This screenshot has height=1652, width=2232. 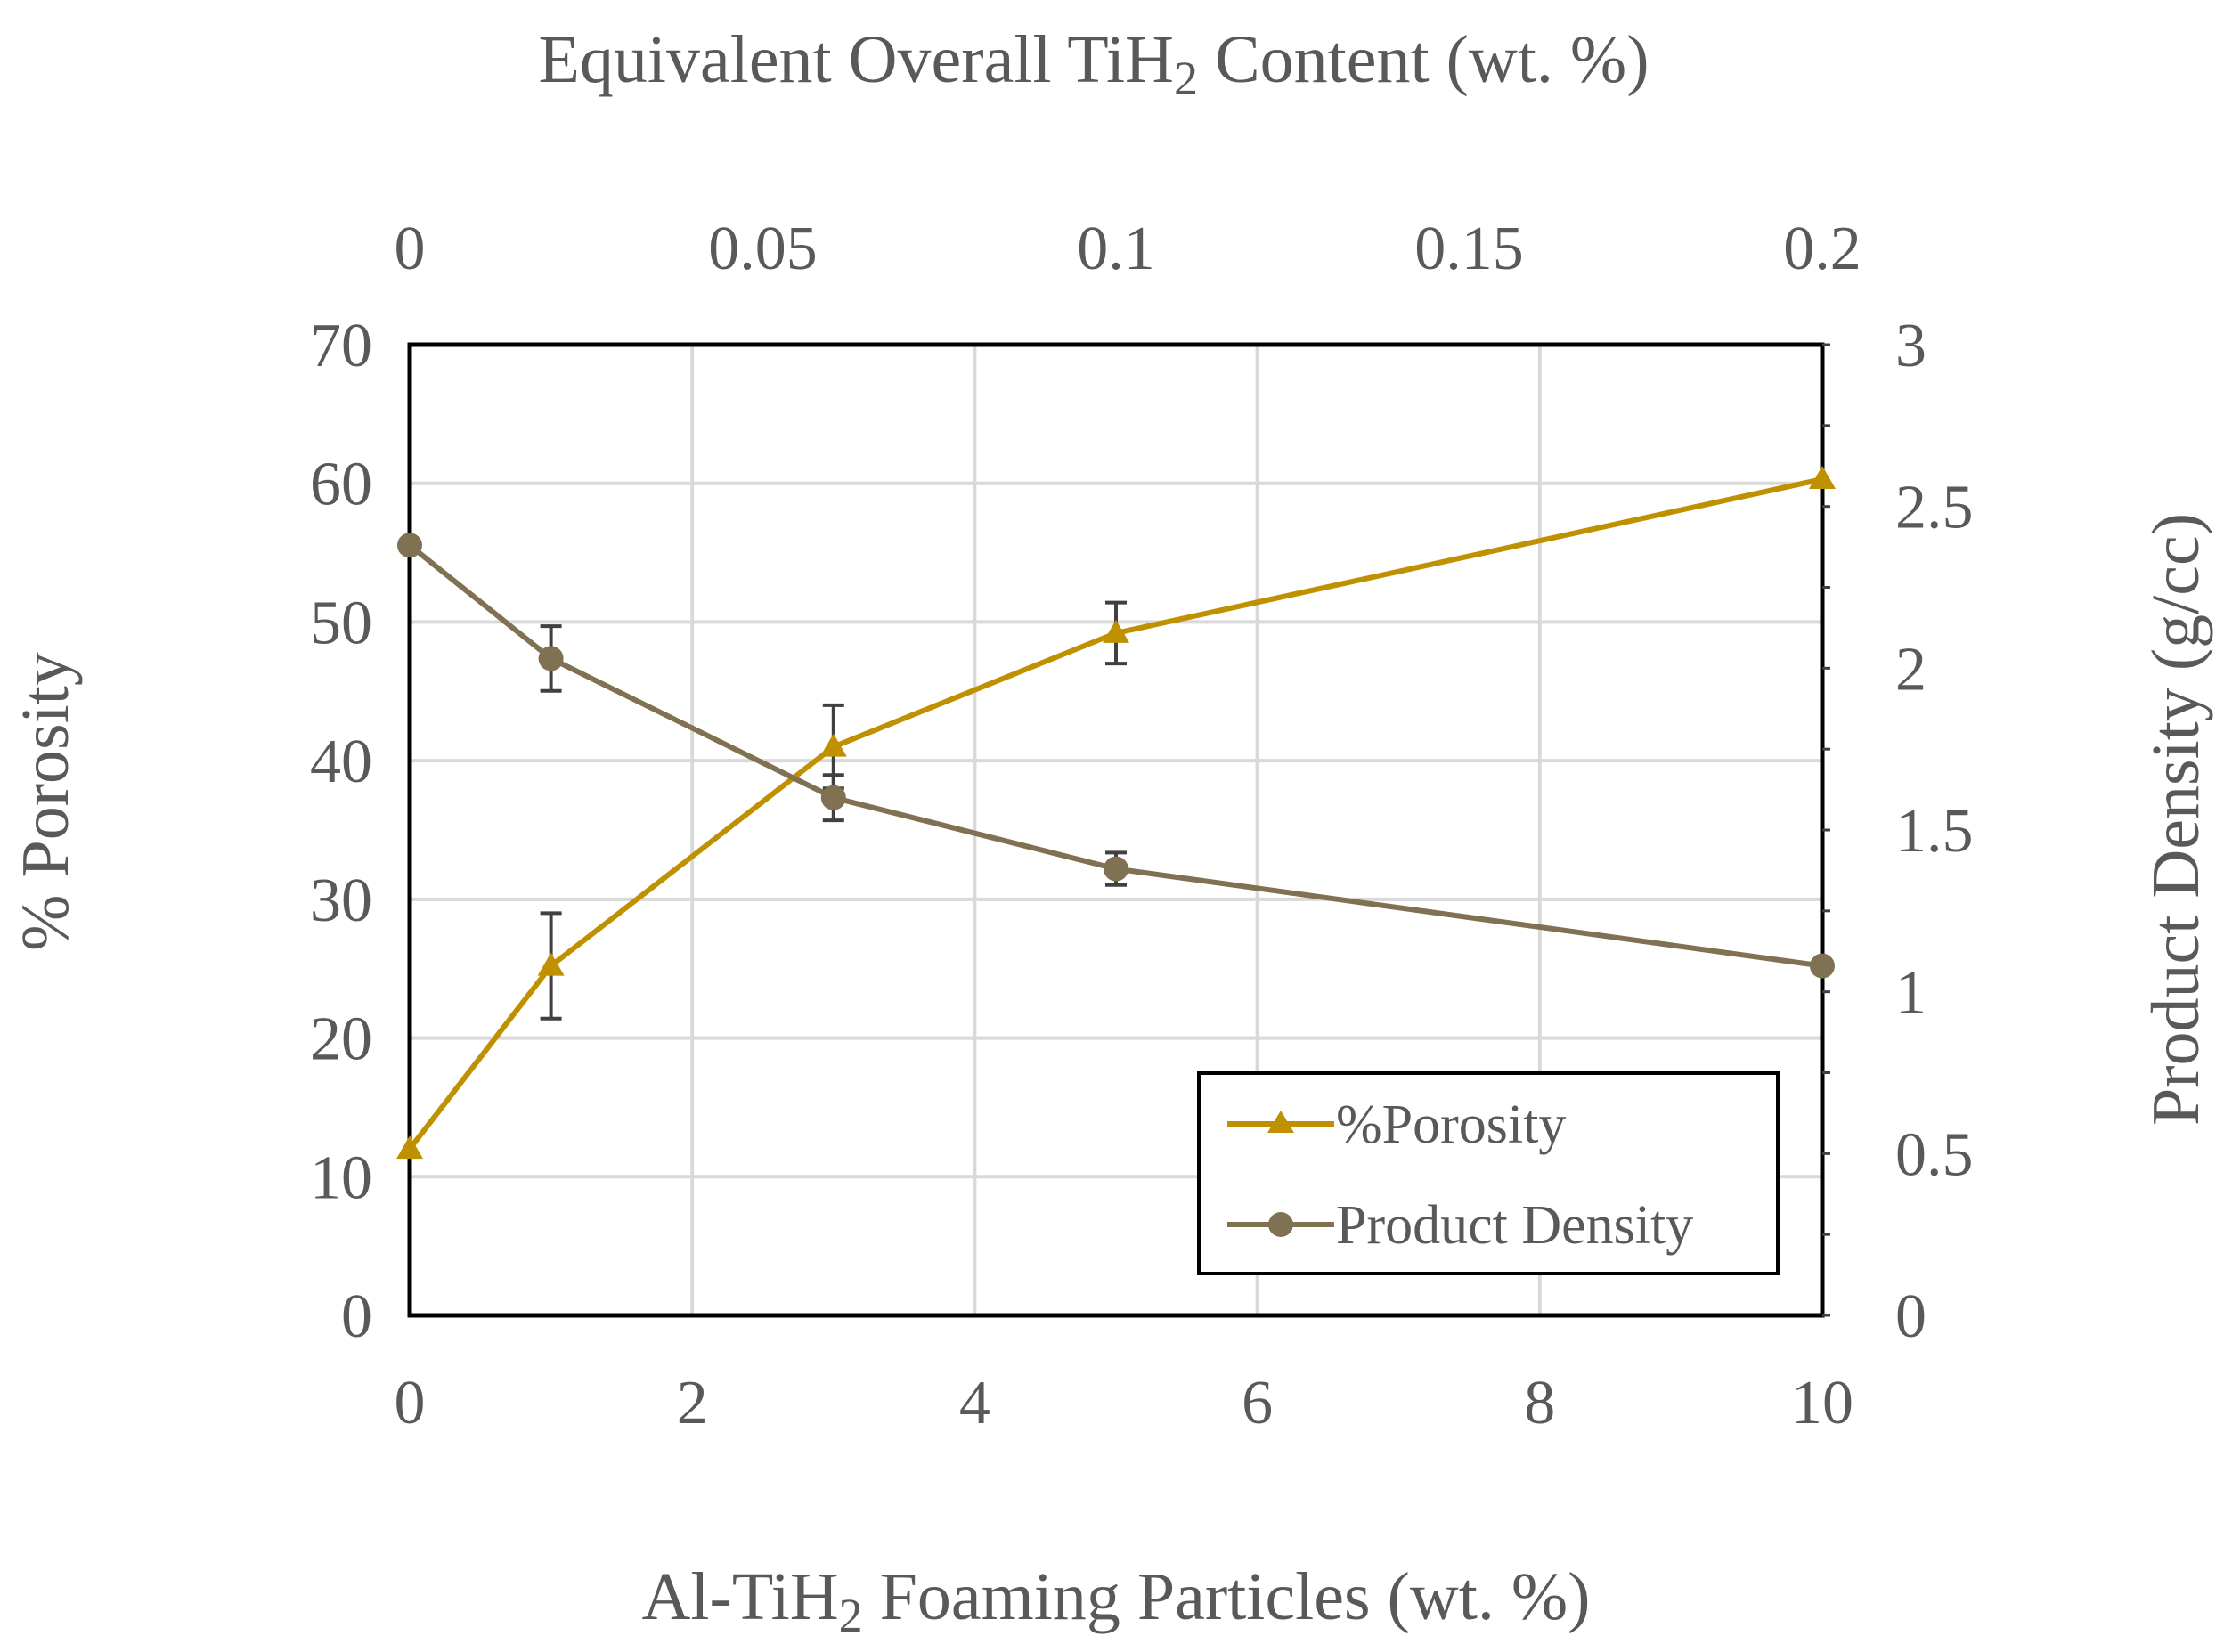 I want to click on y-right-tick-label: 0.5, so click(x=1934, y=1154).